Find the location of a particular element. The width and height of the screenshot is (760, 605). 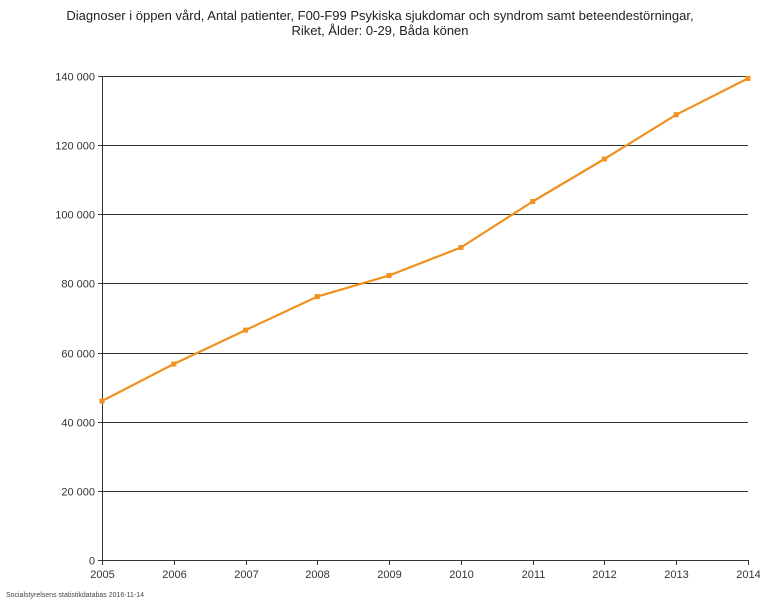

y-tick-label: 120 000 is located at coordinates (75, 147).